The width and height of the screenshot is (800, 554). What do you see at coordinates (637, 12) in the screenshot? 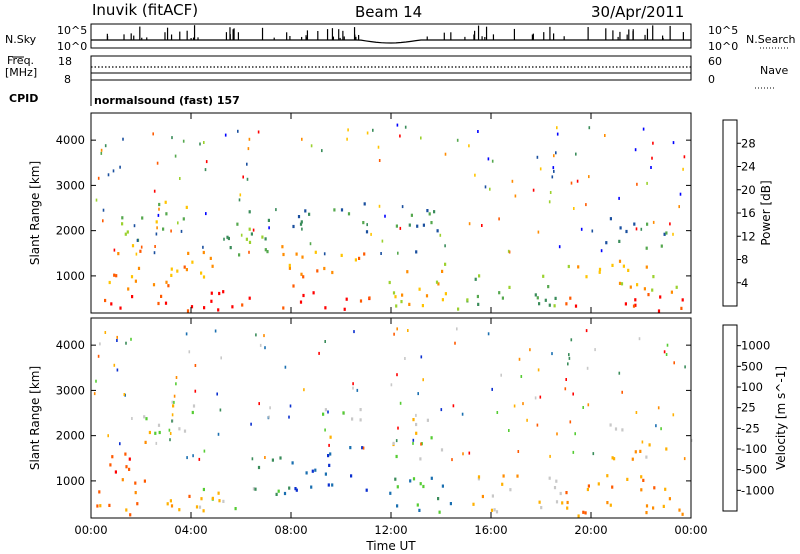
I see `date-title: 30/Apr/2011` at bounding box center [637, 12].